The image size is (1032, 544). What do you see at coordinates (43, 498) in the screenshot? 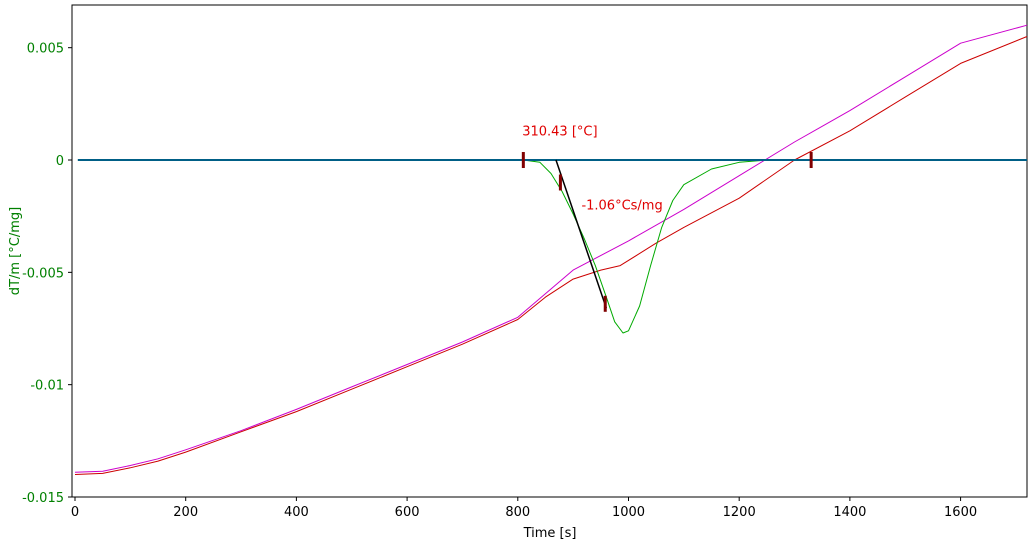
I see `y-tick-label: -0.015` at bounding box center [43, 498].